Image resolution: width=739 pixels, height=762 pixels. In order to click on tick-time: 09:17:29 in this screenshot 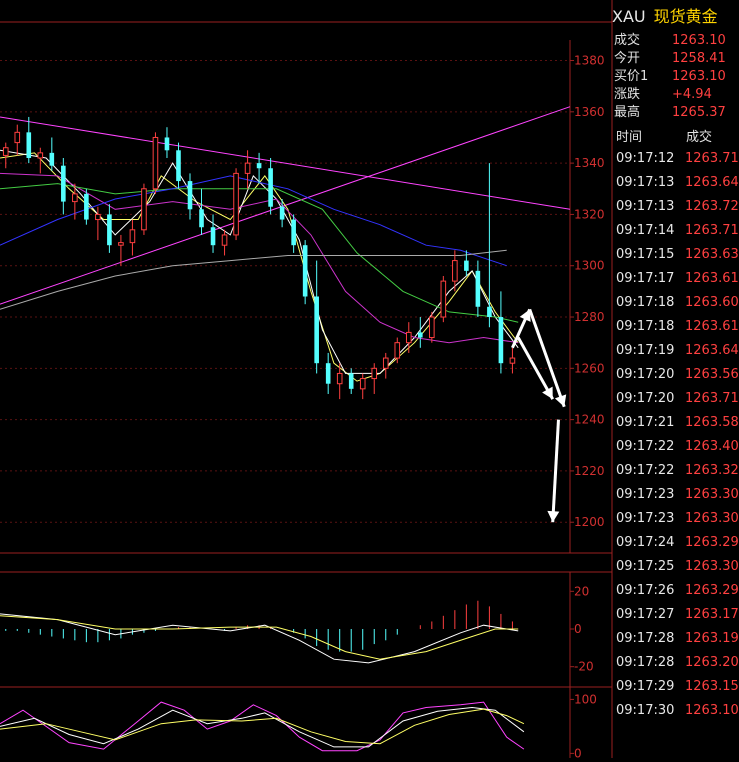, I will do `click(645, 686)`.